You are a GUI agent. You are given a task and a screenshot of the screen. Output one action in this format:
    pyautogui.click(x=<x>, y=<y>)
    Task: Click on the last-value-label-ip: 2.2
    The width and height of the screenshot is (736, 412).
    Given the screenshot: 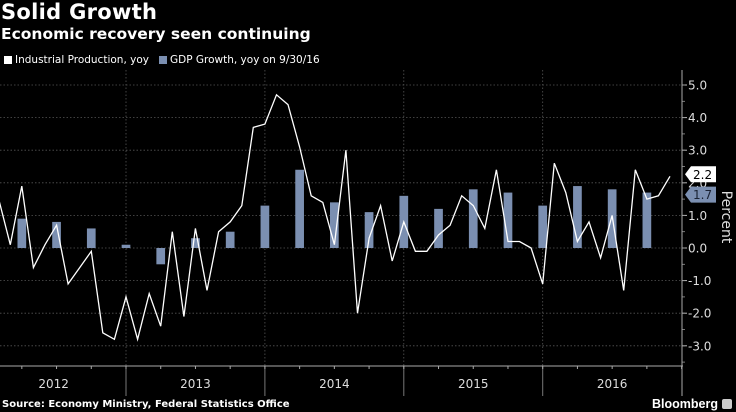 What is the action you would take?
    pyautogui.click(x=702, y=175)
    